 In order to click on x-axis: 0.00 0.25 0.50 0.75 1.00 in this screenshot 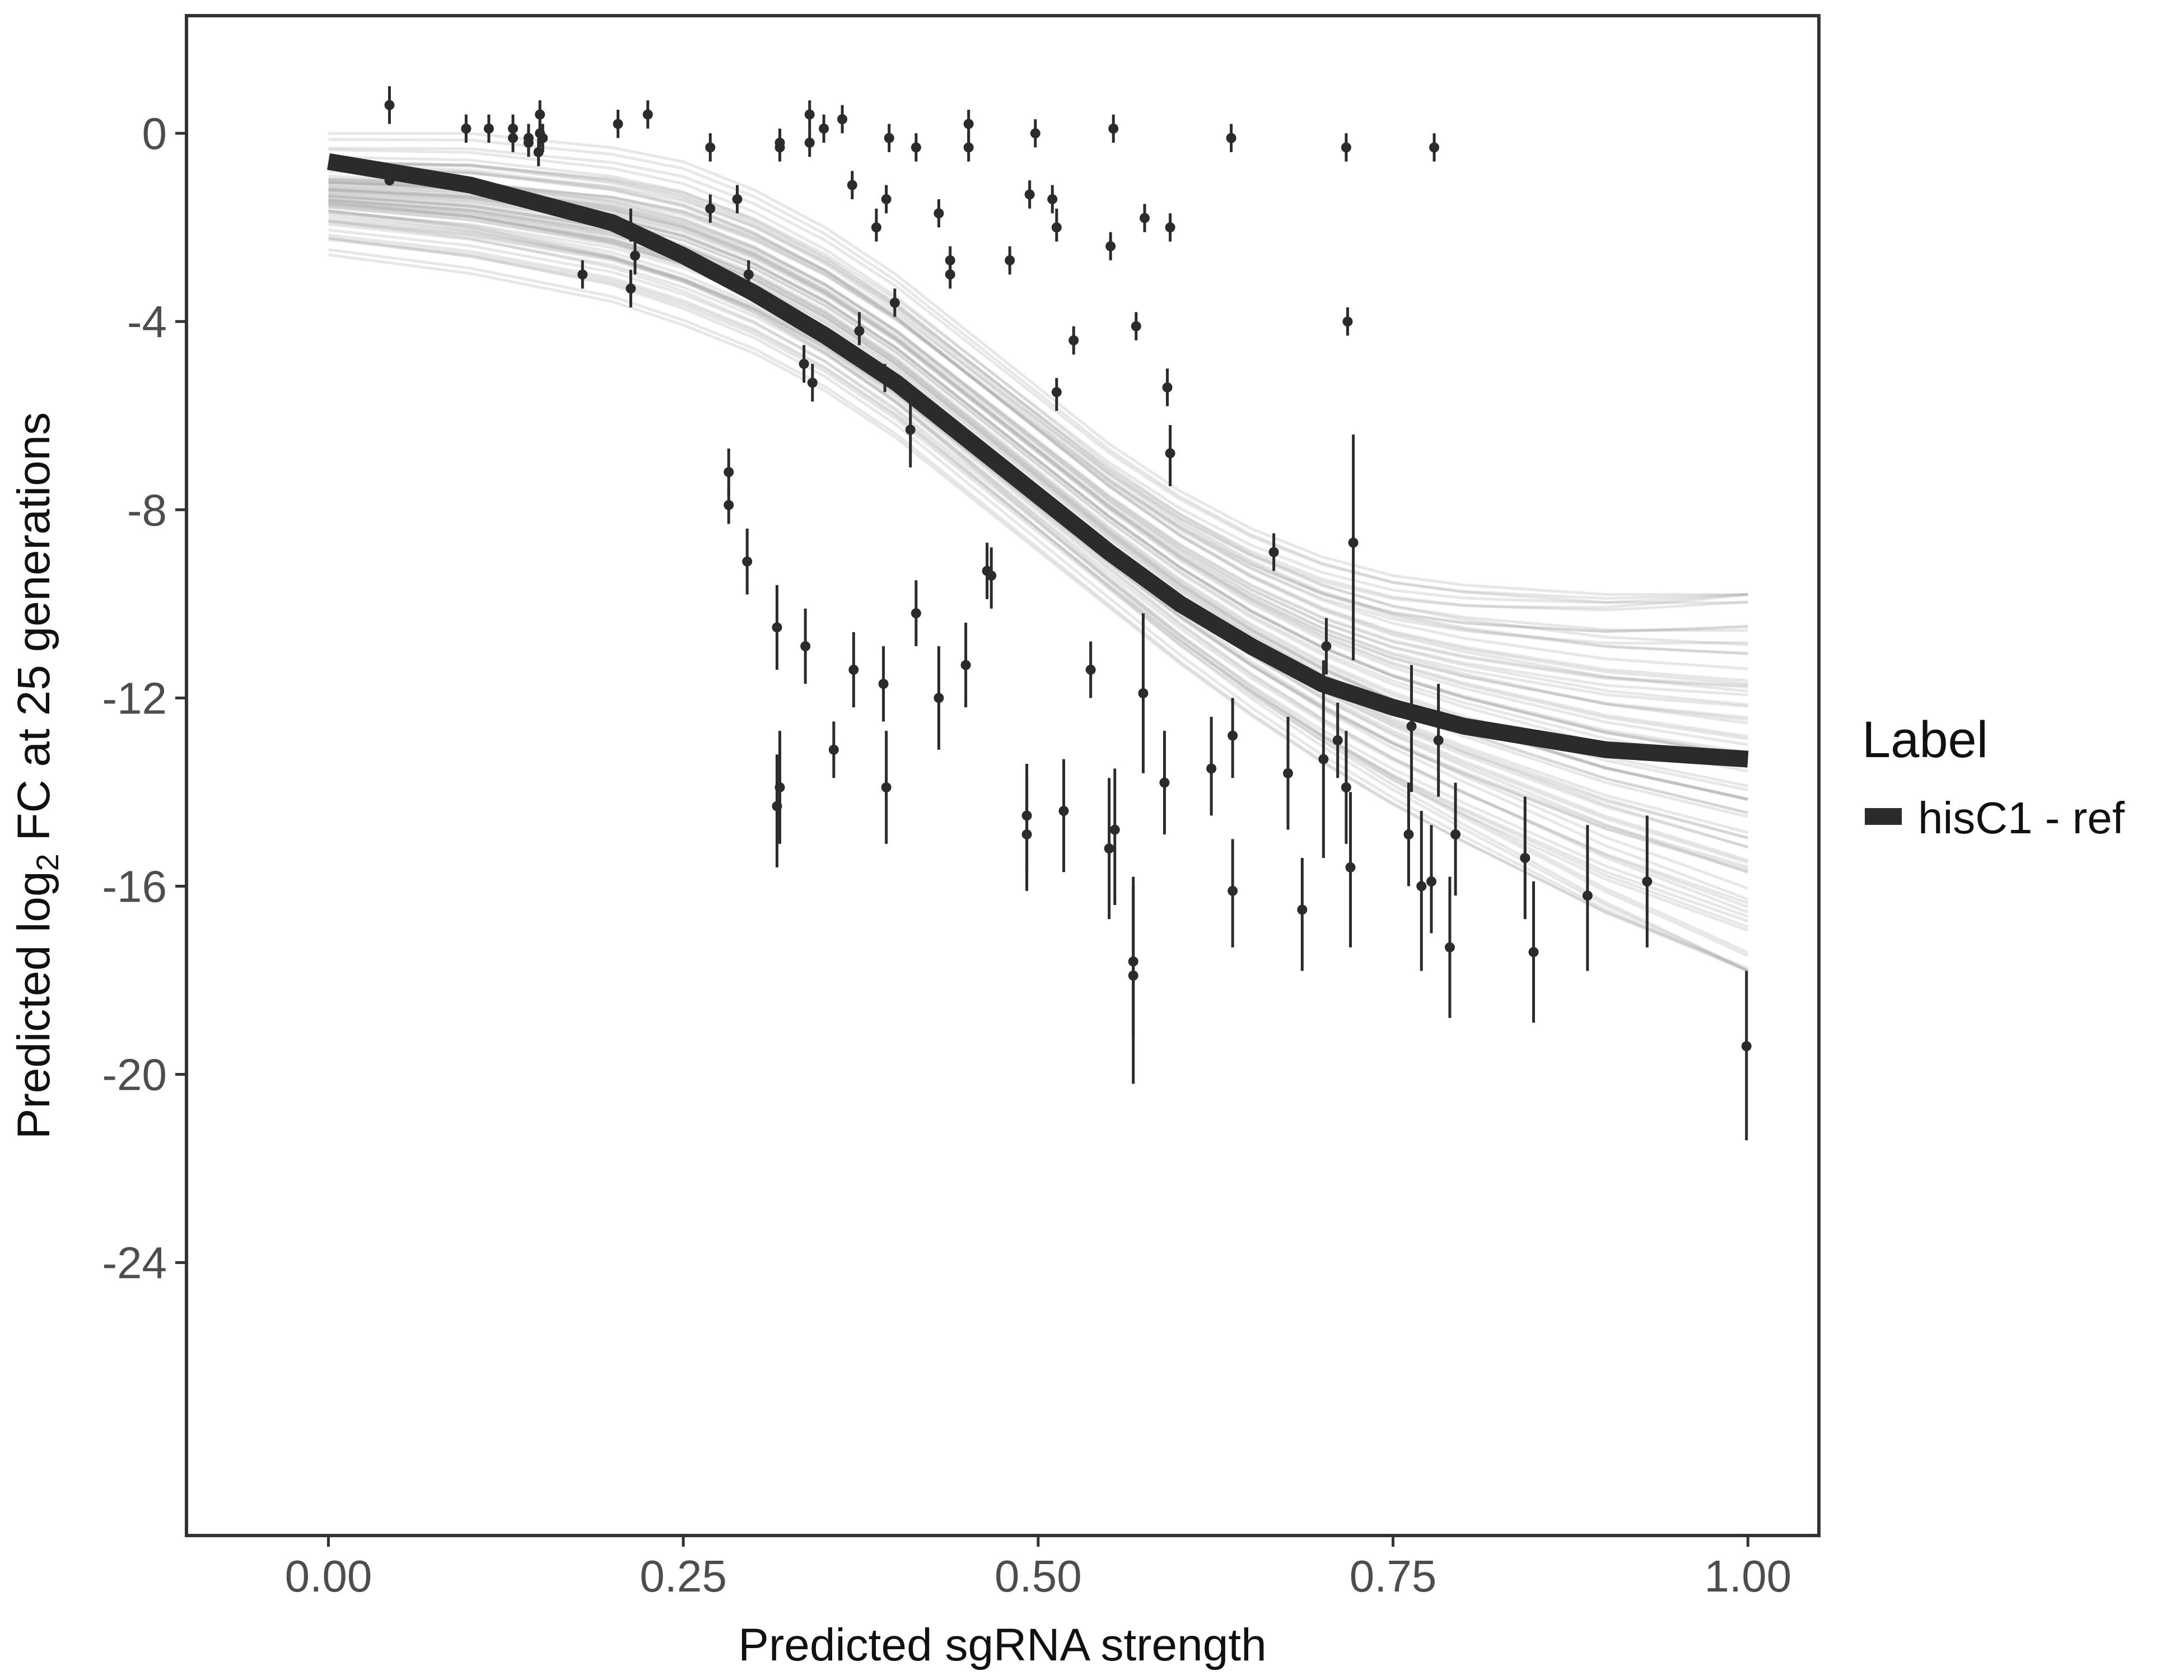, I will do `click(1038, 1569)`.